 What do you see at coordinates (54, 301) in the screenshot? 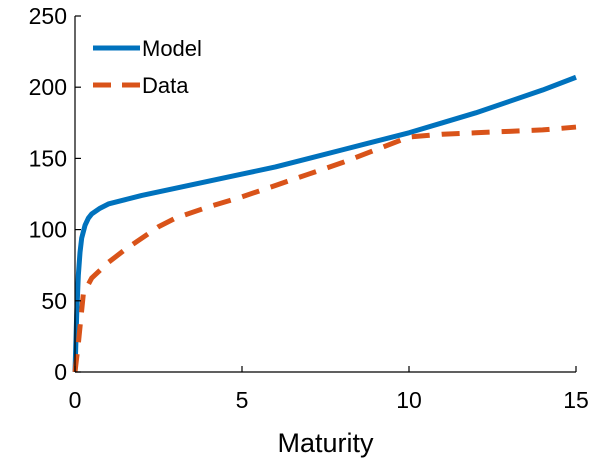
I see `y-tick-label: 50` at bounding box center [54, 301].